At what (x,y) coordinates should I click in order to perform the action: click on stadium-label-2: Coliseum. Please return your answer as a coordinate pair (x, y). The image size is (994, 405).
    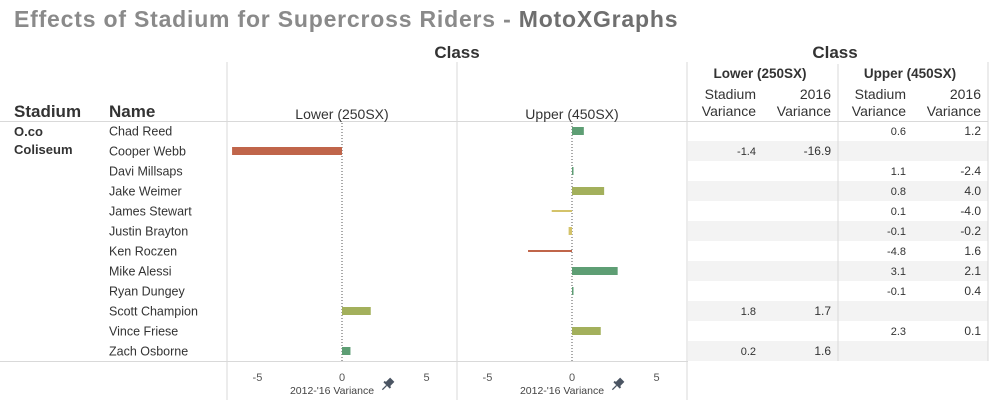
    Looking at the image, I should click on (43, 149).